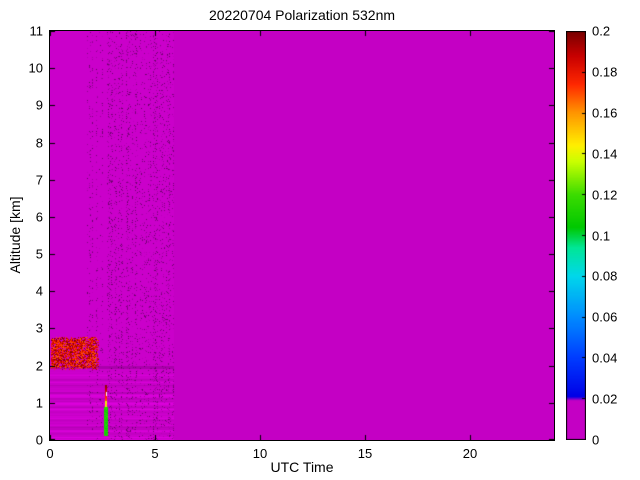 This screenshot has width=640, height=480. Describe the element at coordinates (39, 291) in the screenshot. I see `y-tick-label: 4` at that location.